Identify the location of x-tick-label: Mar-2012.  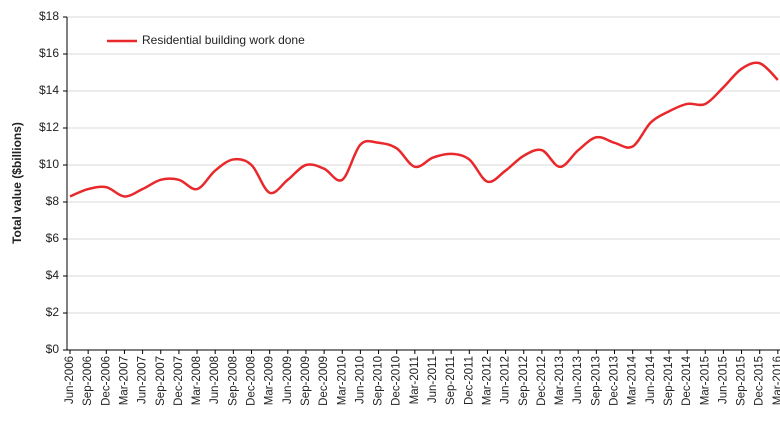
(487, 380).